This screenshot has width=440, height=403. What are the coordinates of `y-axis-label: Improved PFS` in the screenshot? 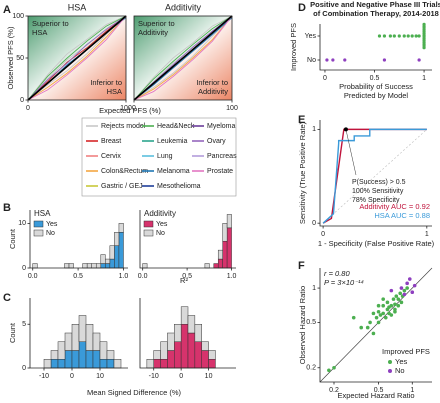 It's located at (293, 47).